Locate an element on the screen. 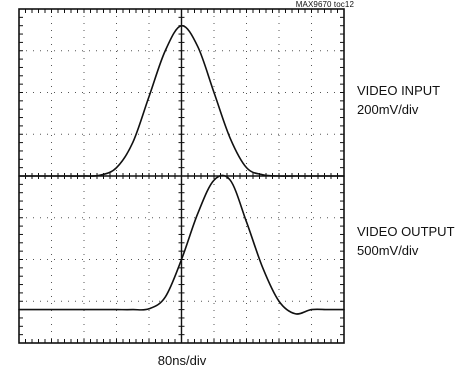 The height and width of the screenshot is (373, 474). channel2-name: VIDEO OUTPUT is located at coordinates (406, 231).